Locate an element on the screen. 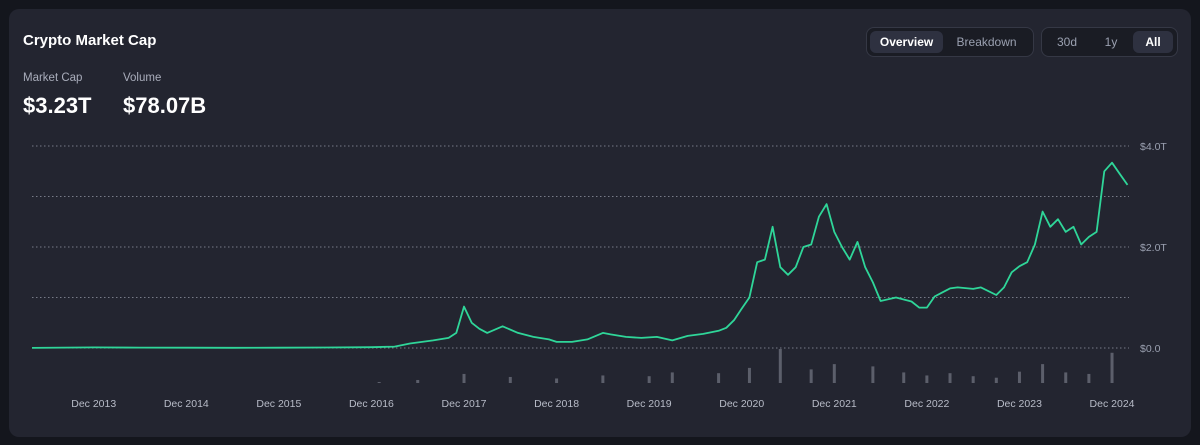 This screenshot has width=1200, height=445. y-tick-label: $2.0T is located at coordinates (1153, 248).